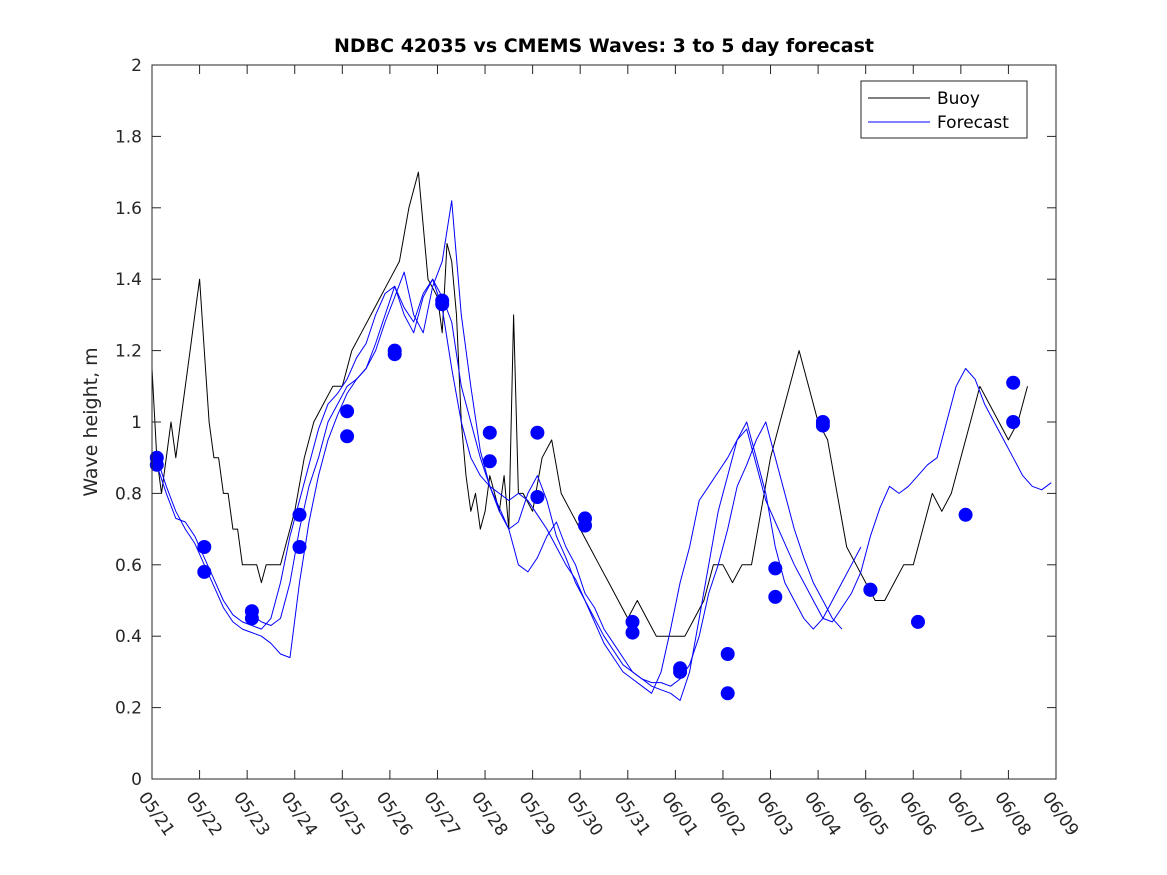  Describe the element at coordinates (128, 566) in the screenshot. I see `y-tick-label: 0.6` at that location.